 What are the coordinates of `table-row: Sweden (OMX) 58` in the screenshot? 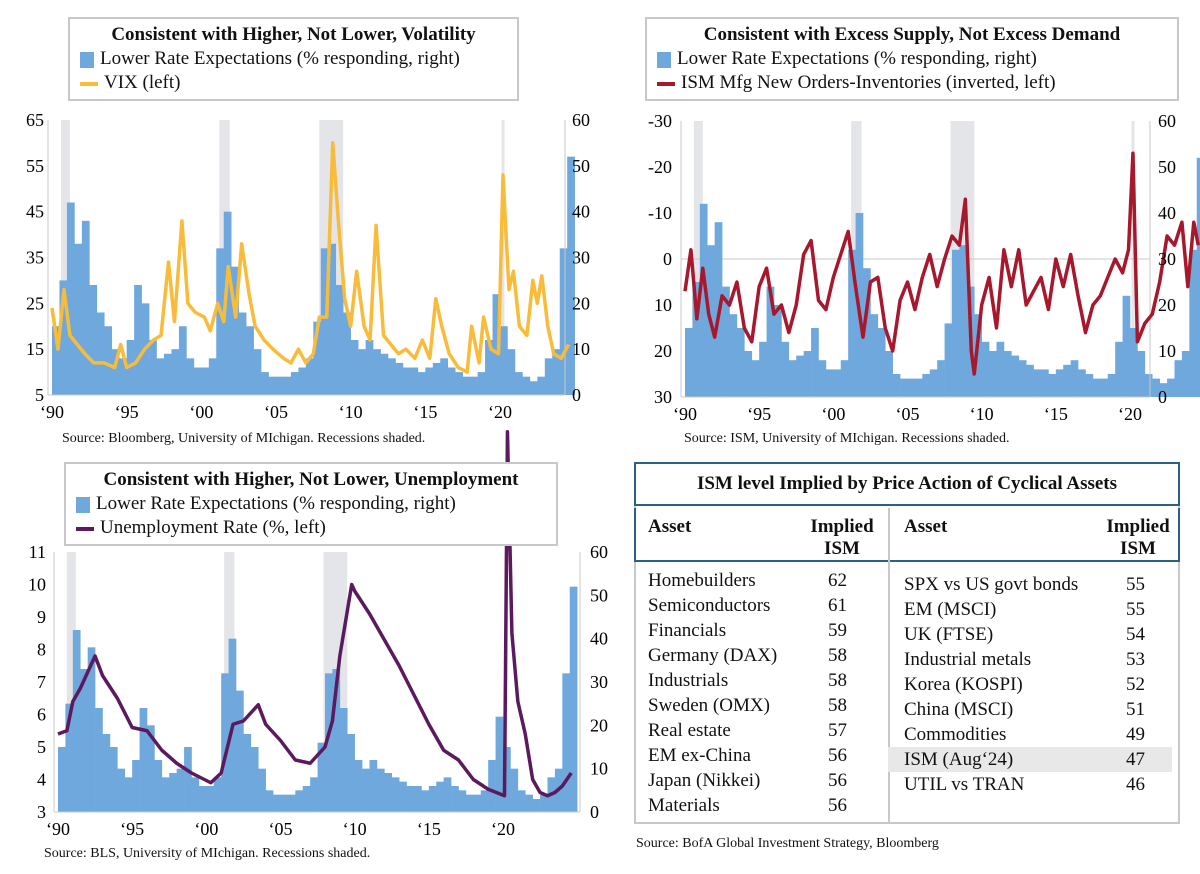 It's located at (763, 705).